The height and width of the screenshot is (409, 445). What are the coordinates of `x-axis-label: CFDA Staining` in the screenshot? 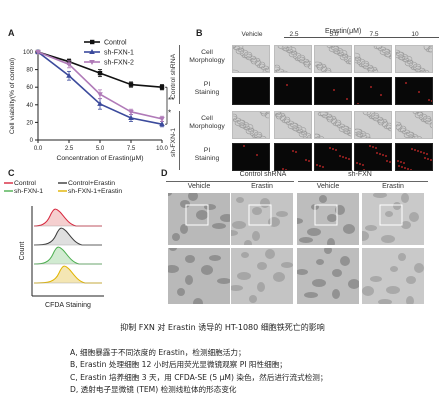 It's located at (68, 305).